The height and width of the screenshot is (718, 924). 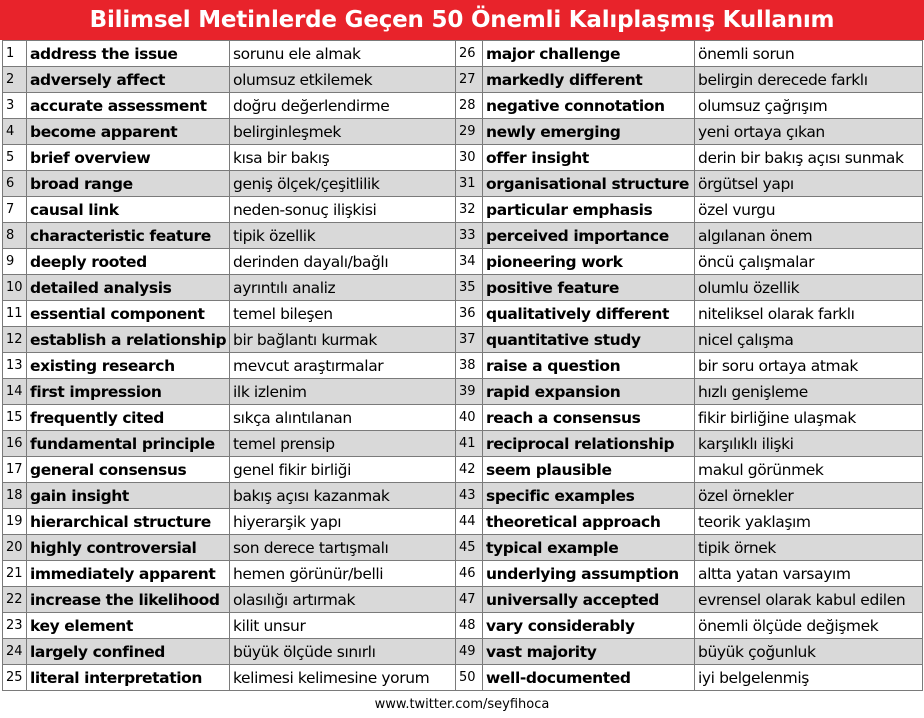 I want to click on english-phrase: accurate assessment, so click(x=128, y=105).